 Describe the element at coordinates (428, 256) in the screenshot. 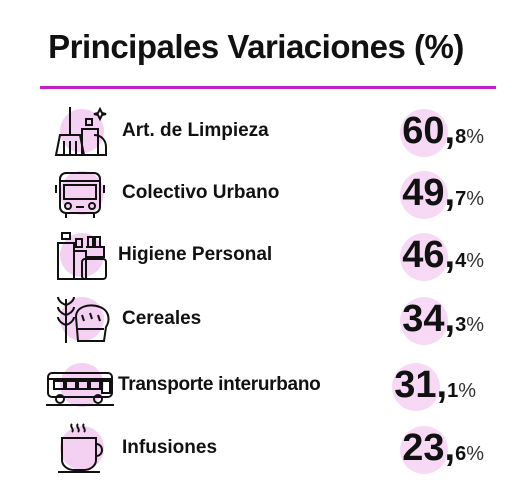

I see `variation-value: 46,4%` at that location.